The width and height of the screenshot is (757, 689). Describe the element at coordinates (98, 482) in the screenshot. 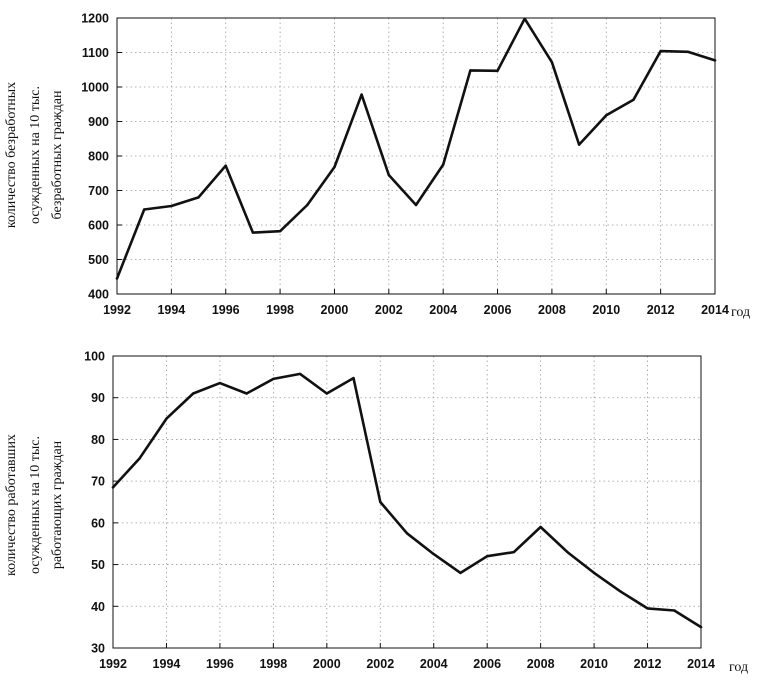

I see `y-tick-label: 70` at that location.